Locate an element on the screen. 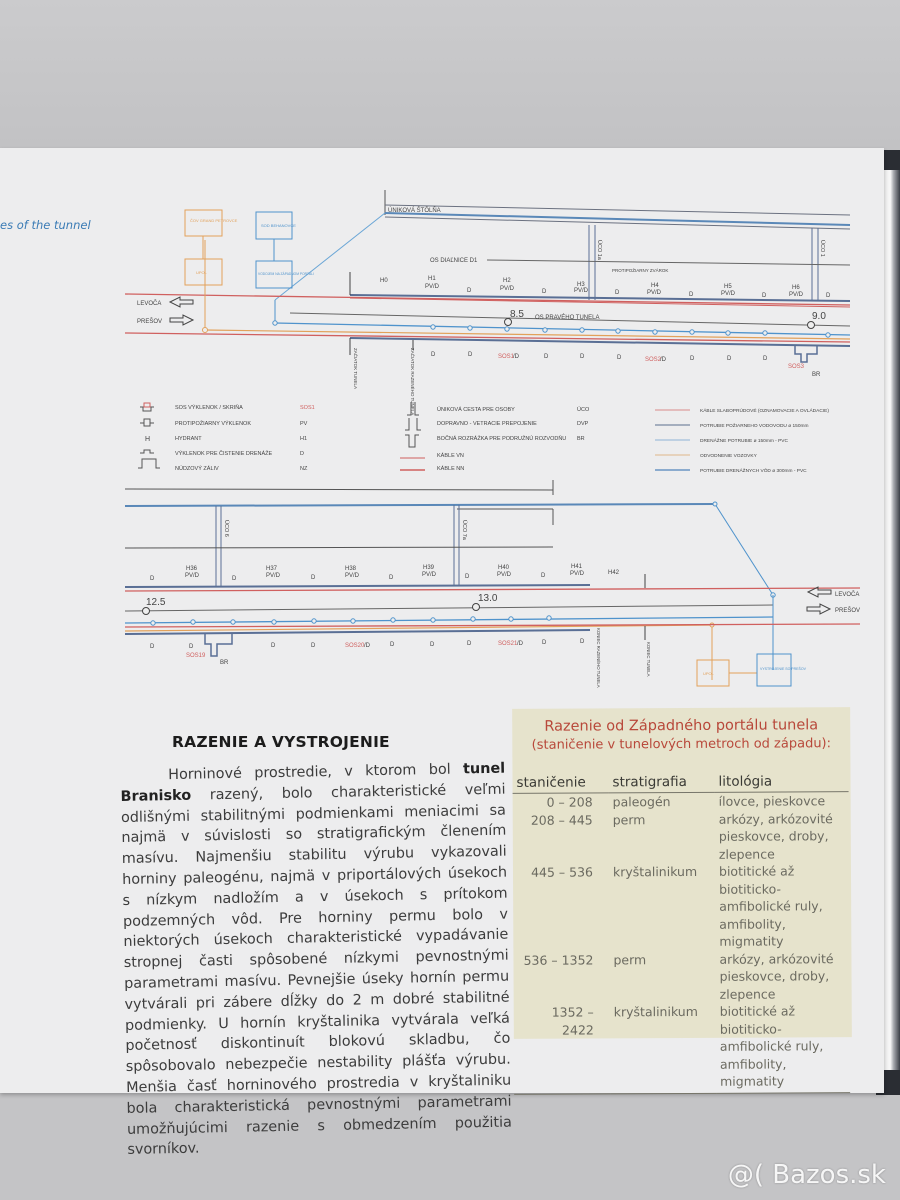 This screenshot has height=1200, width=900. hydrant-icon: H is located at coordinates (147, 439).